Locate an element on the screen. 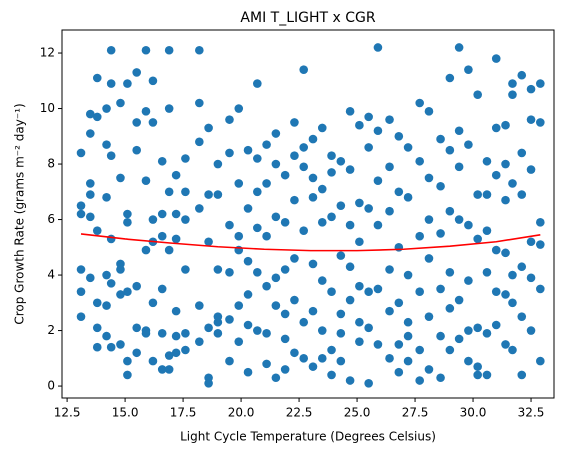  x-tick-label: 15.0 is located at coordinates (125, 413).